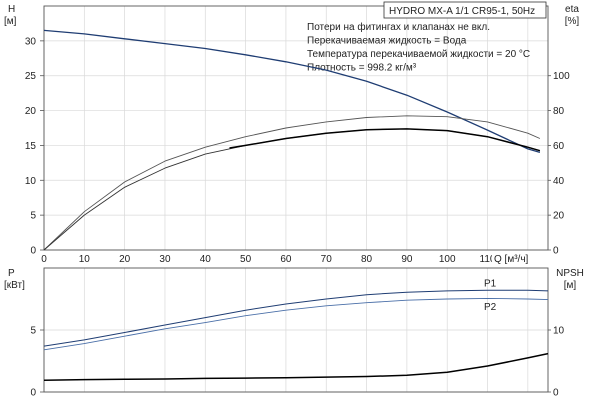 The image size is (600, 400). Describe the element at coordinates (125, 259) in the screenshot. I see `x-tick-label: 20` at that location.